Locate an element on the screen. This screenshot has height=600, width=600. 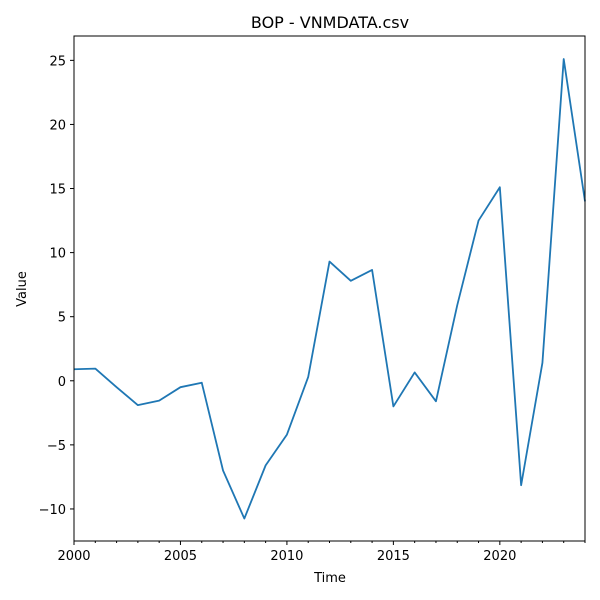
y-tick-label: 0 is located at coordinates (62, 382).